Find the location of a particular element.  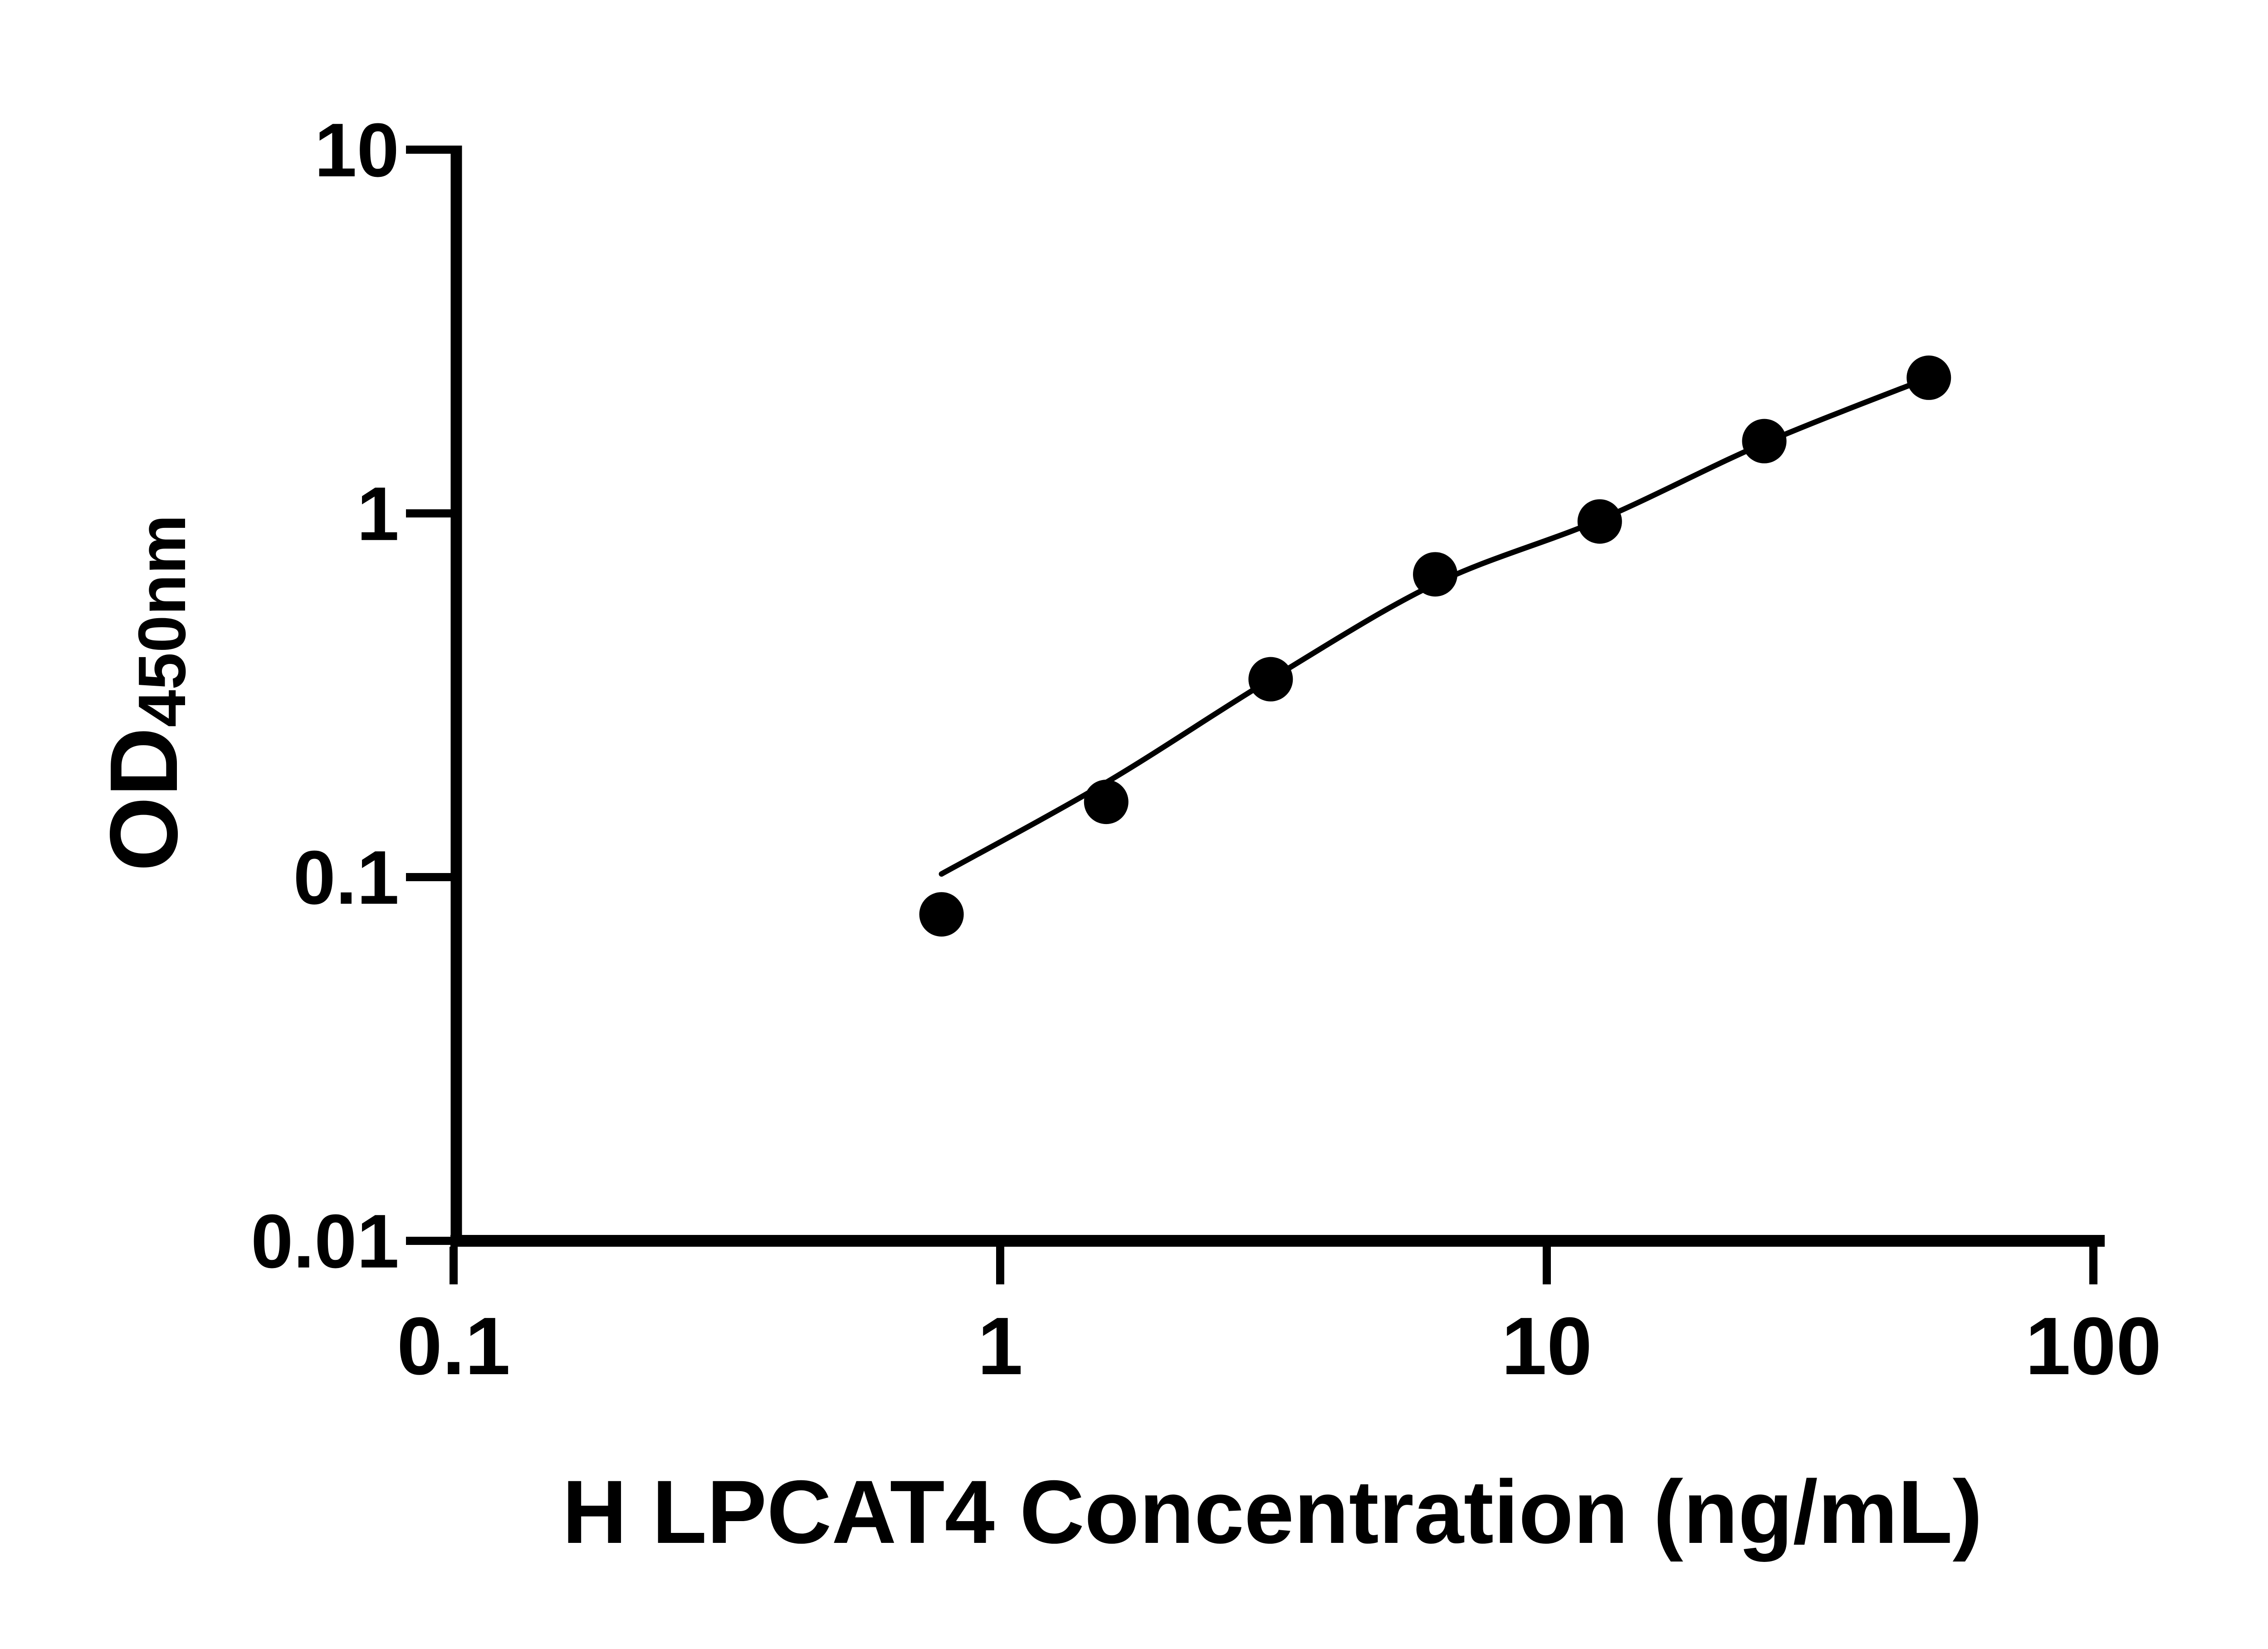

y-tick-label: 0.01 is located at coordinates (325, 1242).